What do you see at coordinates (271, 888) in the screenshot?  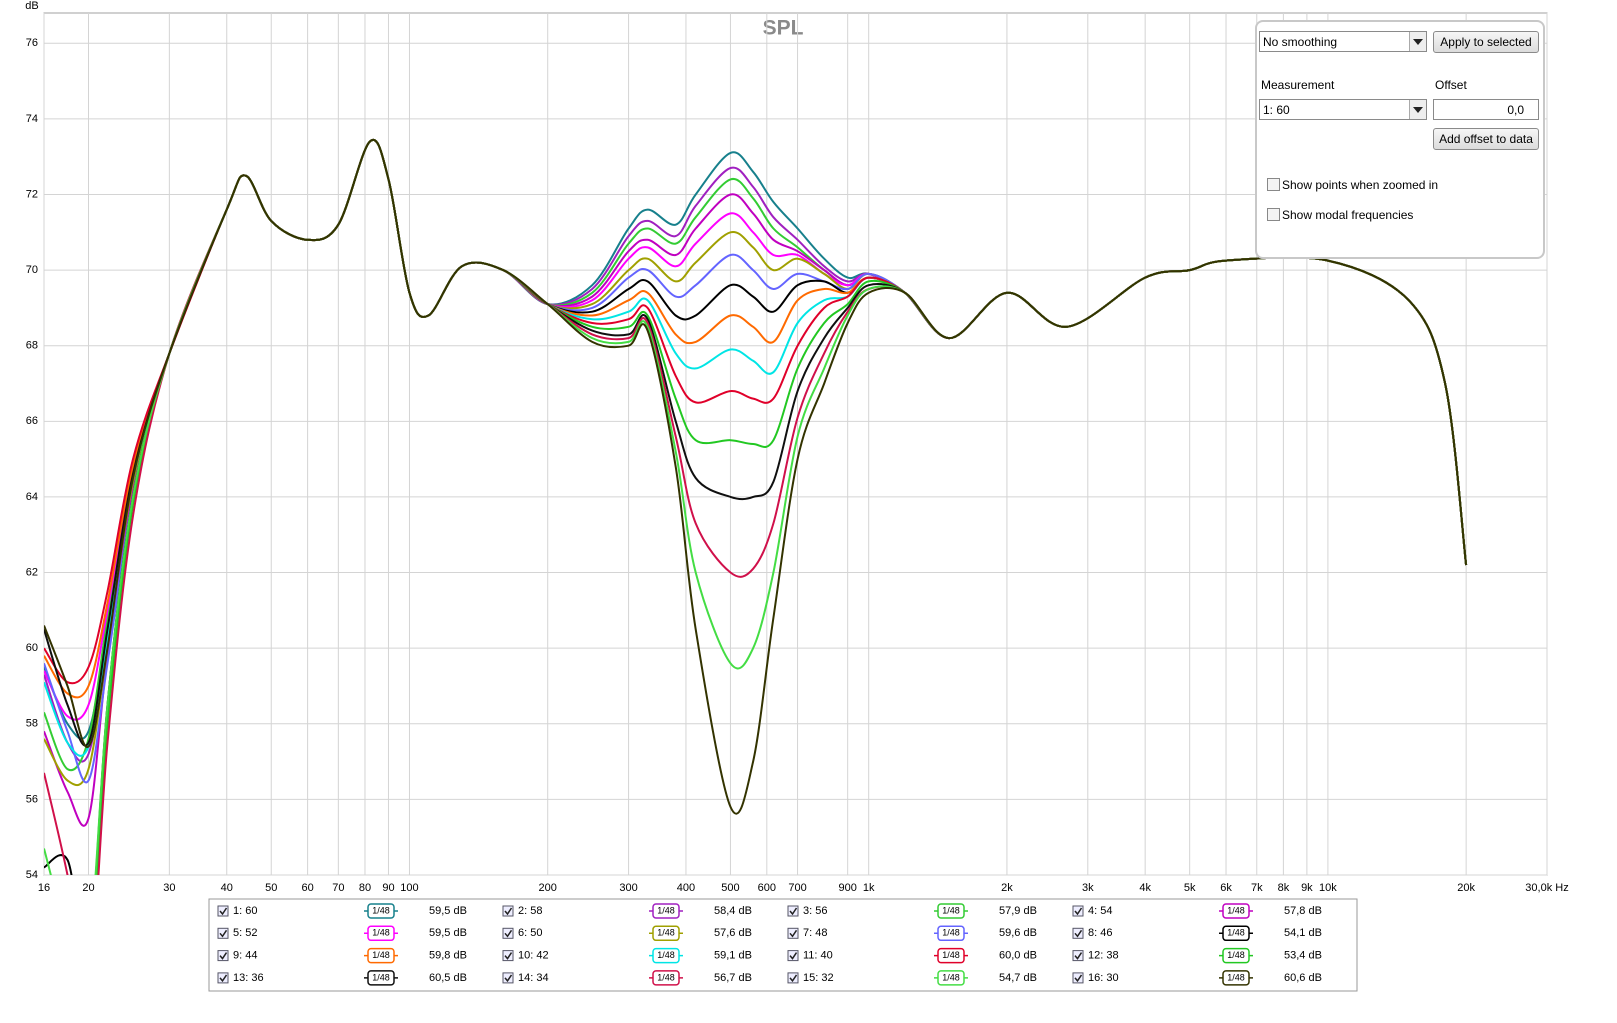 I see `x-tick-label: 50` at bounding box center [271, 888].